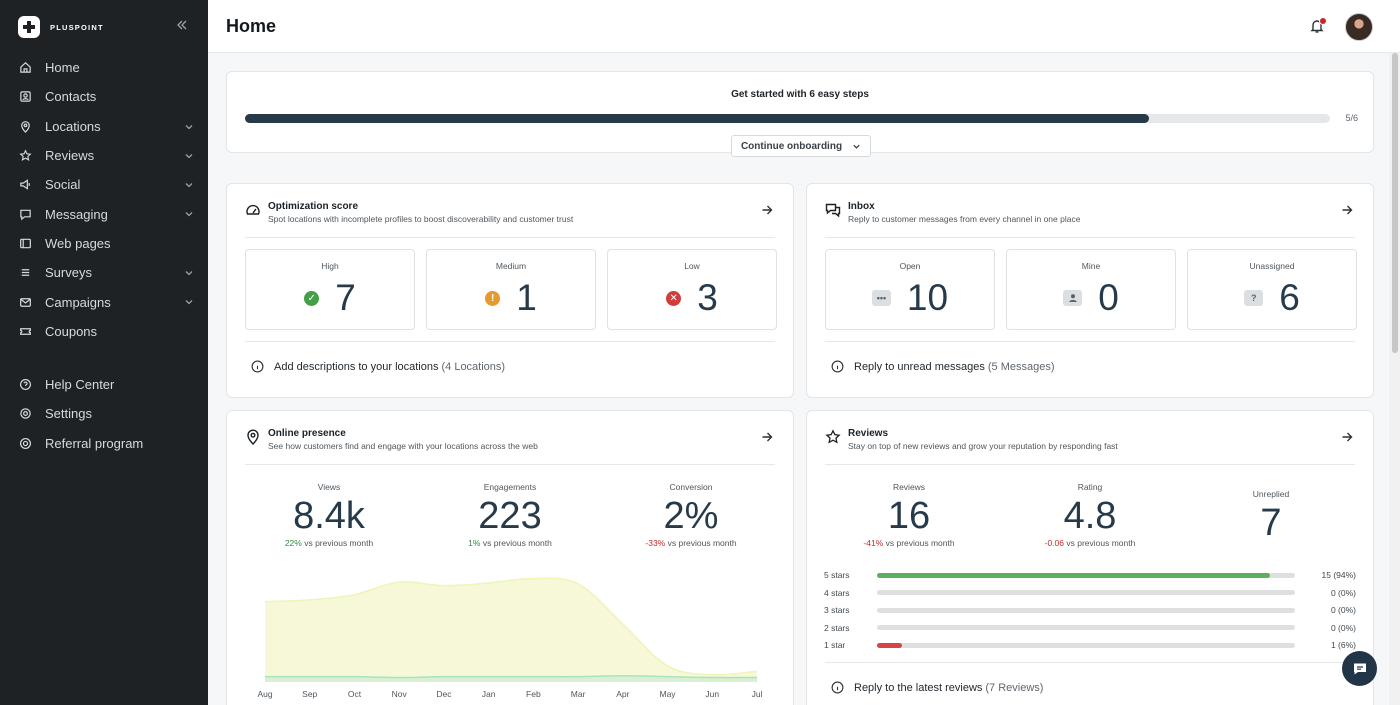 This screenshot has height=705, width=1400. Describe the element at coordinates (712, 694) in the screenshot. I see `x-tick-label: Jun` at that location.